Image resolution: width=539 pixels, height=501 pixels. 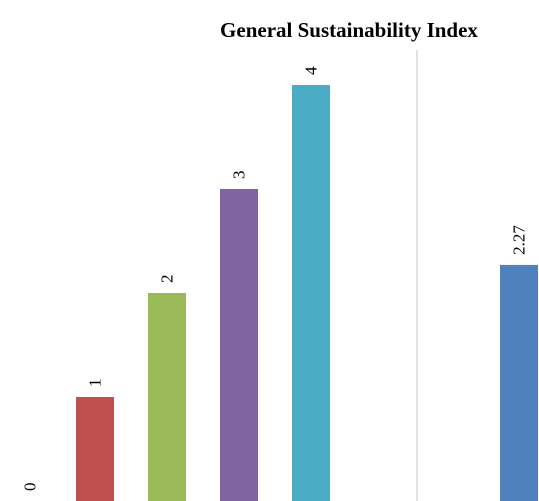 I want to click on data-label-2: 2, so click(x=167, y=279).